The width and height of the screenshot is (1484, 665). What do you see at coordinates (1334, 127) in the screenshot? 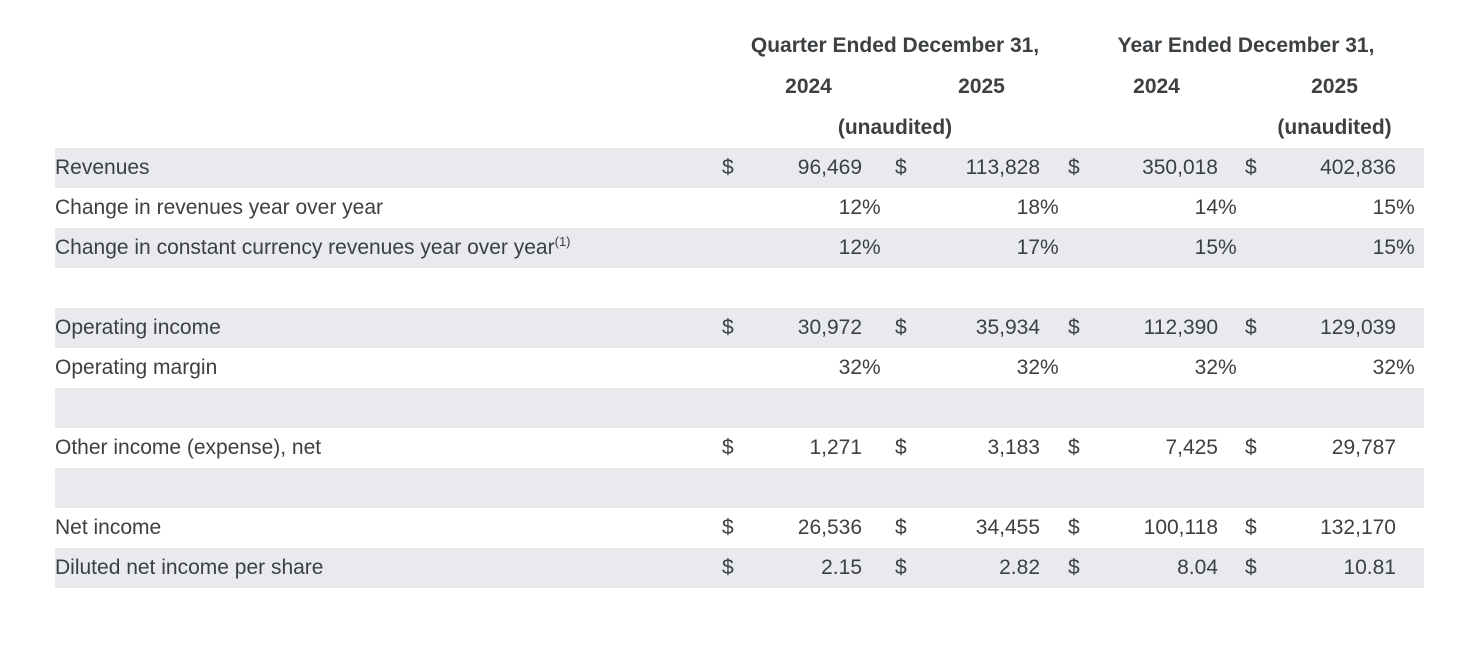
I see `year-unaudited-note: (unaudited)` at bounding box center [1334, 127].